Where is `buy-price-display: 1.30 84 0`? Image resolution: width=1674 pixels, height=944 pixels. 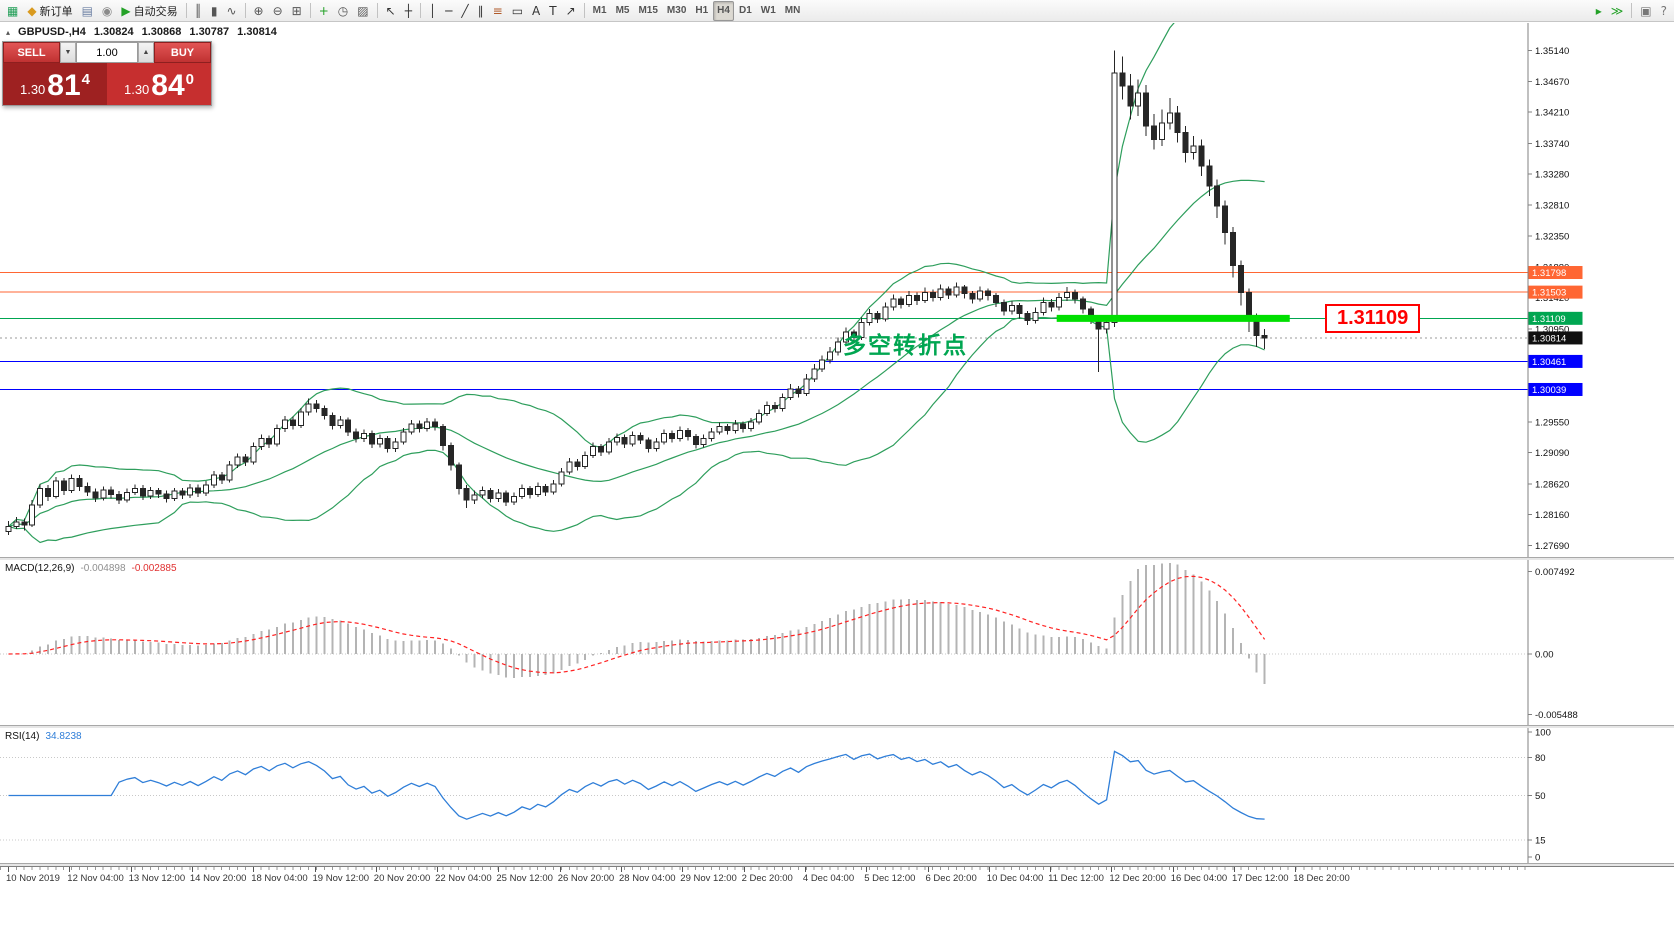
buy-price-display: 1.30 84 0 is located at coordinates (159, 84).